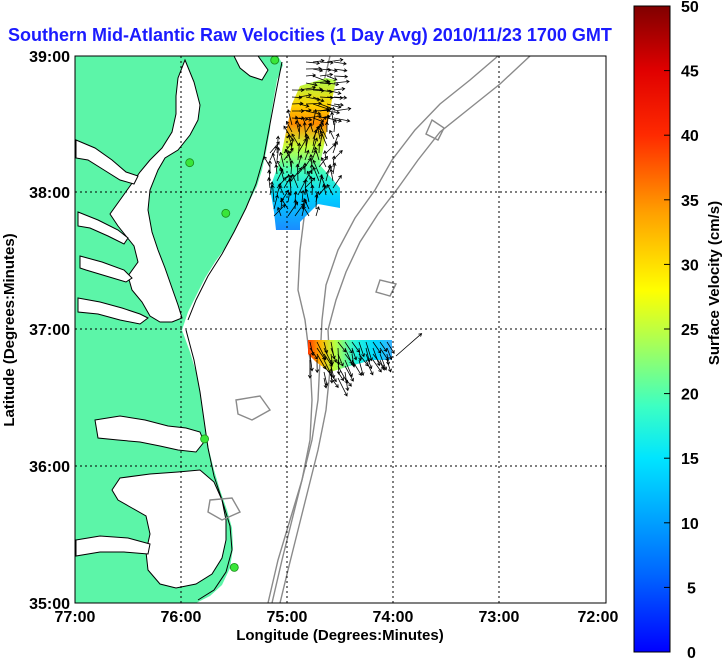 The width and height of the screenshot is (724, 659). I want to click on y-axis-ticks: 39:00 38:00 37:00 36:00 35:00, so click(49, 331).